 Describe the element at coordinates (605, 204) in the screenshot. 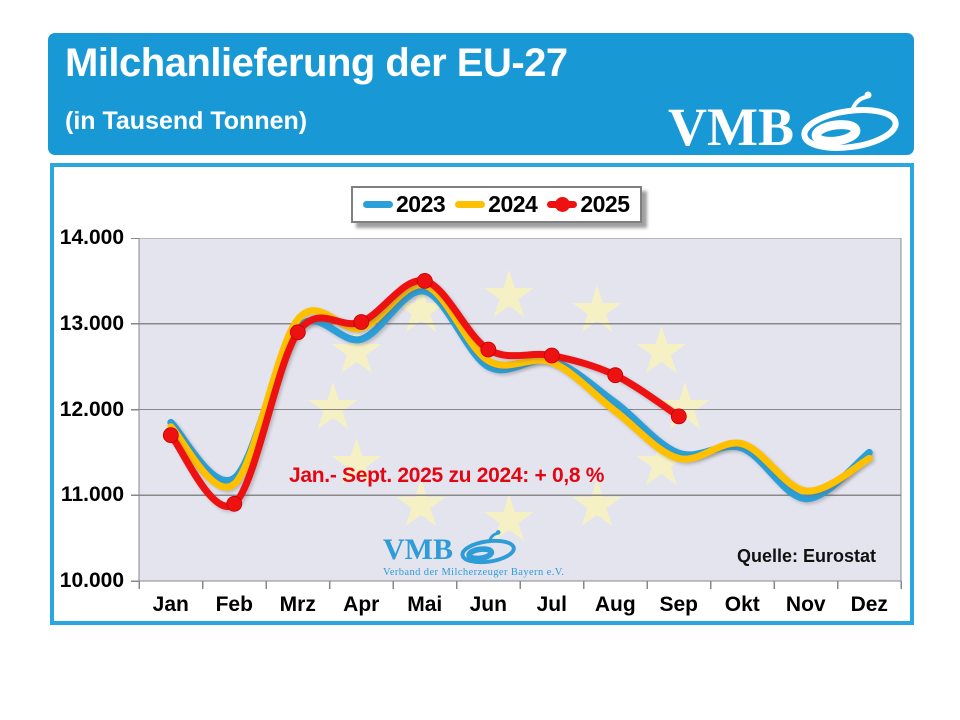

I see `legend-label: 2025` at that location.